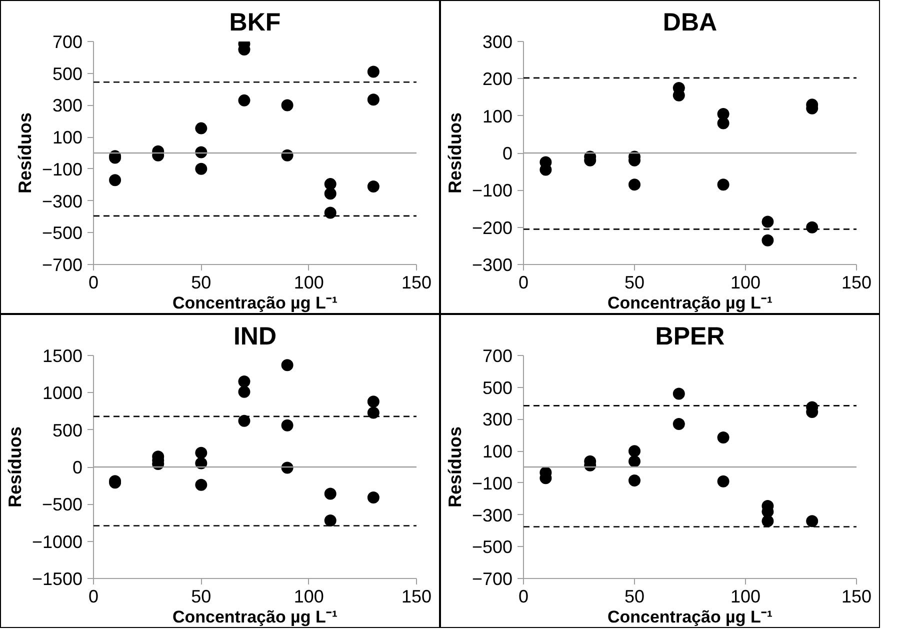 The image size is (897, 643). What do you see at coordinates (62, 393) in the screenshot?
I see `y-tick-label: 1000` at bounding box center [62, 393].